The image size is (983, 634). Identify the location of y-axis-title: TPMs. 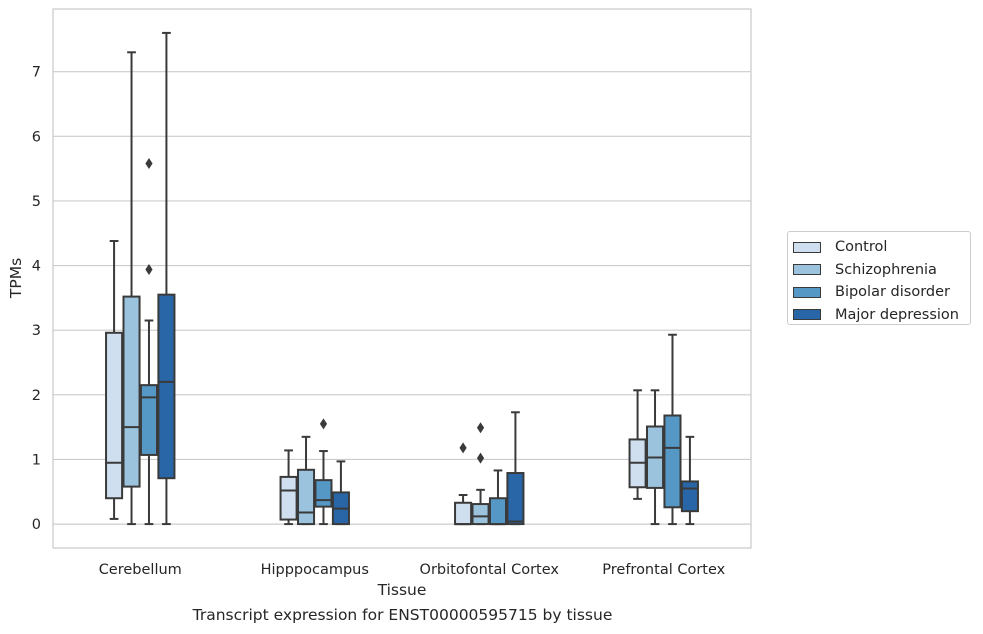
(16, 278).